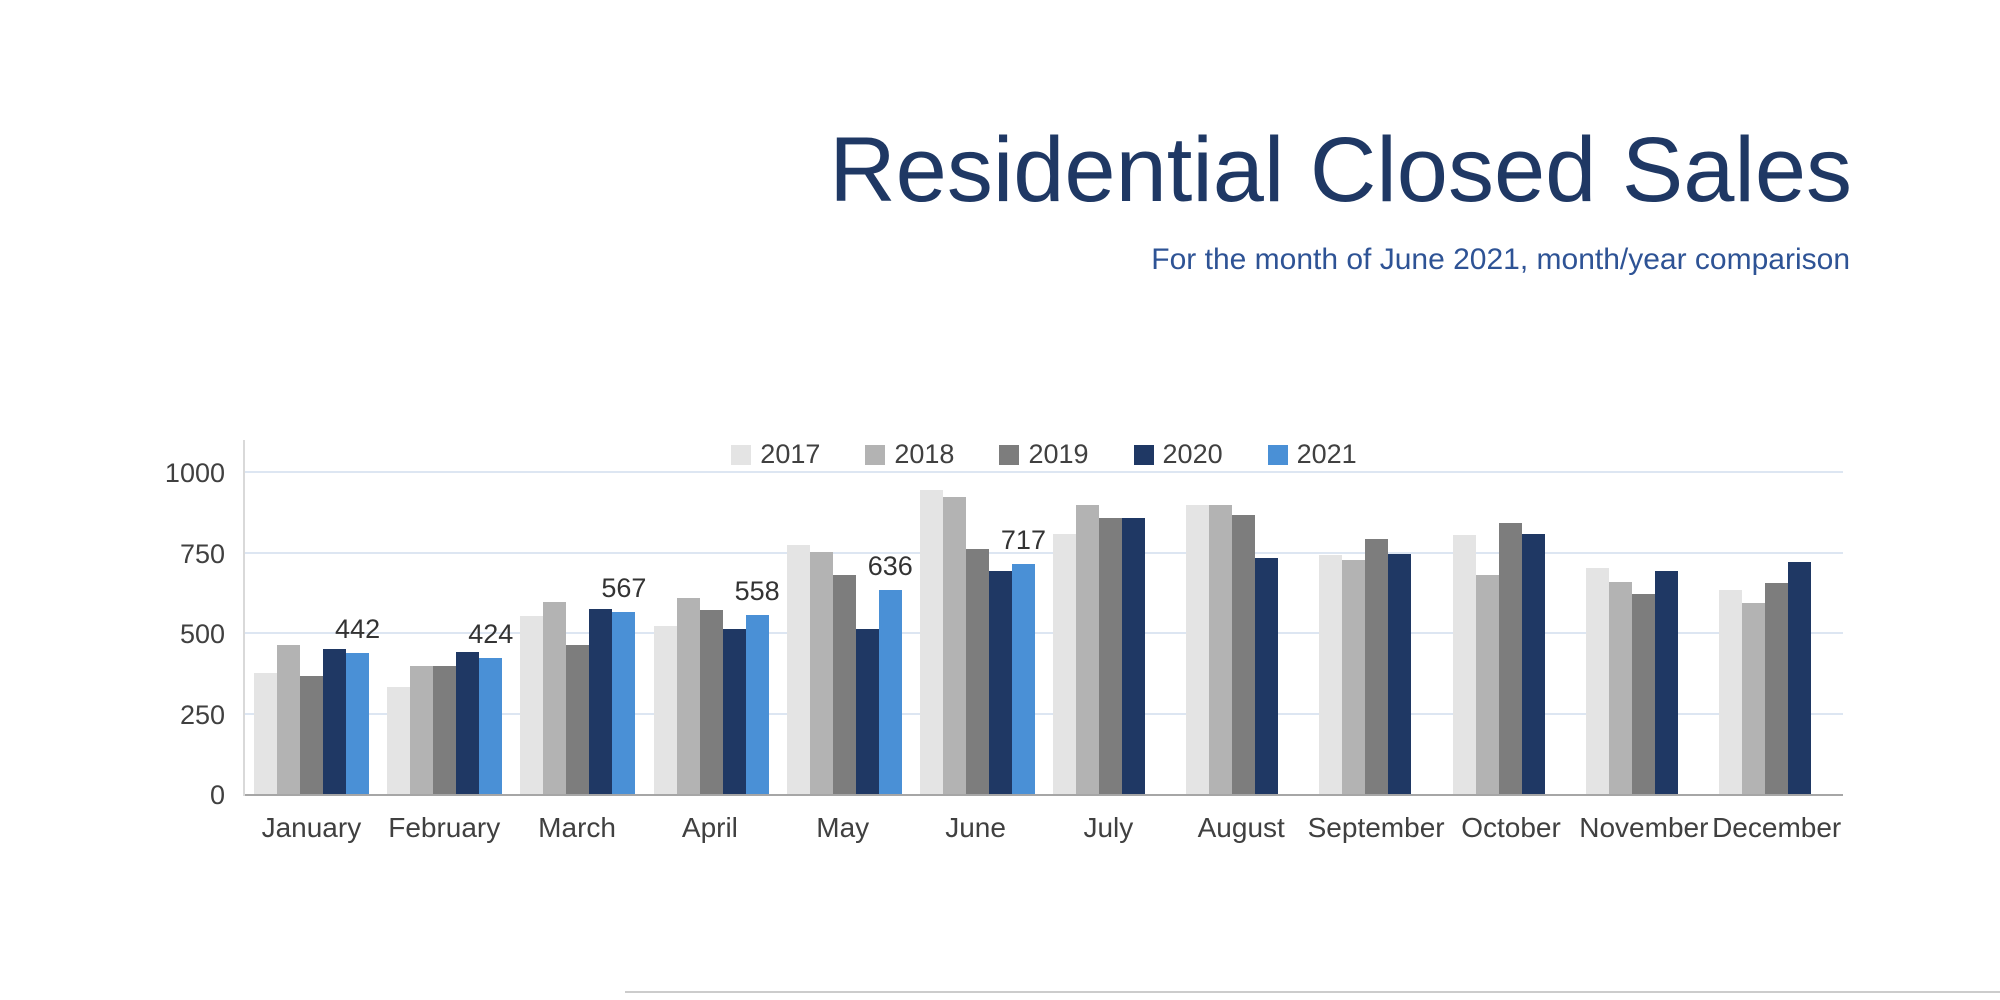  Describe the element at coordinates (1312, 992) in the screenshot. I see `bottom-divider` at that location.